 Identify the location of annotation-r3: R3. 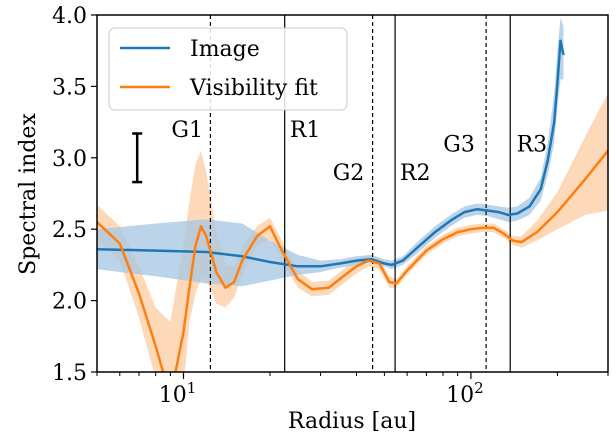
(532, 145).